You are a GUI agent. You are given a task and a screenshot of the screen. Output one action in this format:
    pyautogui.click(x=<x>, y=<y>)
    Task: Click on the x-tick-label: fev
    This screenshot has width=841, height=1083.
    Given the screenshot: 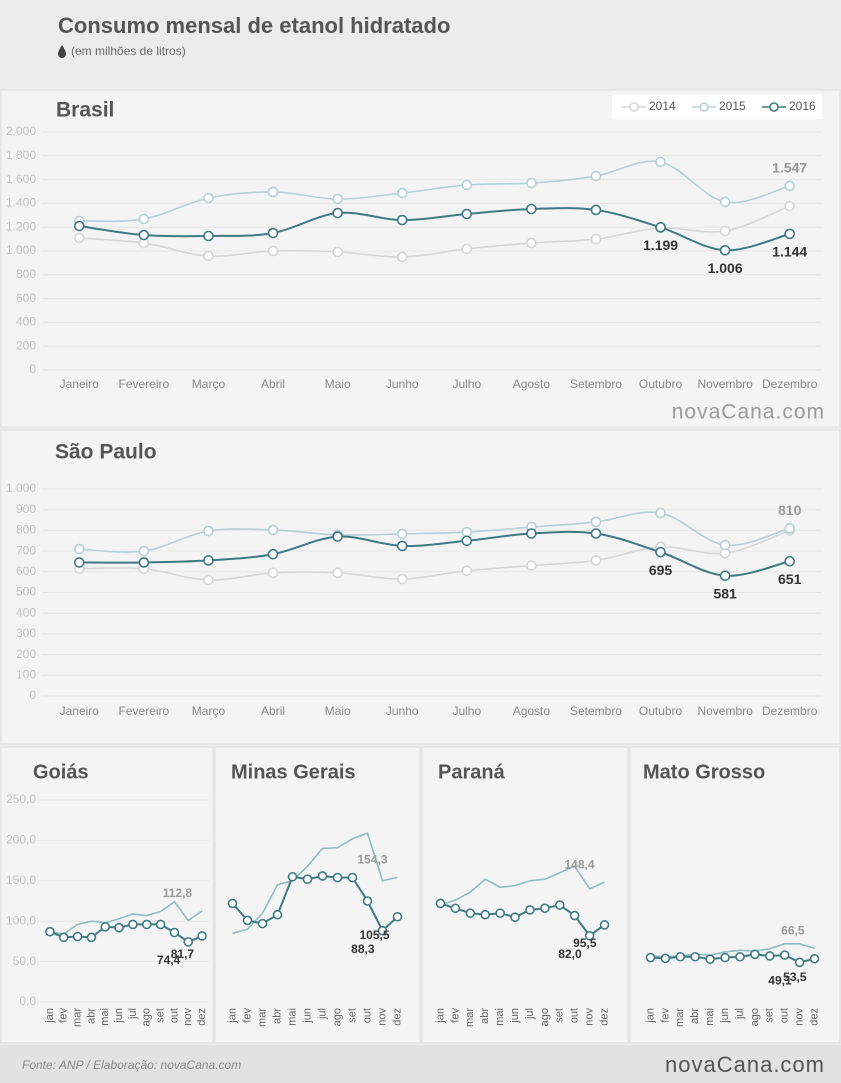 What is the action you would take?
    pyautogui.click(x=64, y=1015)
    